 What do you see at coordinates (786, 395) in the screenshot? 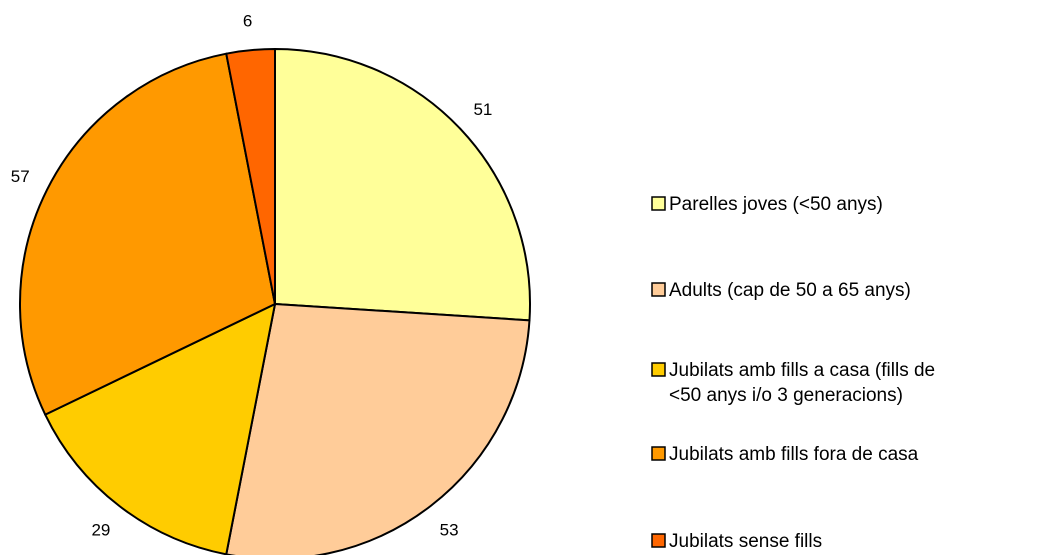
I see `legend-label: <50 anys i/o 3 generacions)` at bounding box center [786, 395].